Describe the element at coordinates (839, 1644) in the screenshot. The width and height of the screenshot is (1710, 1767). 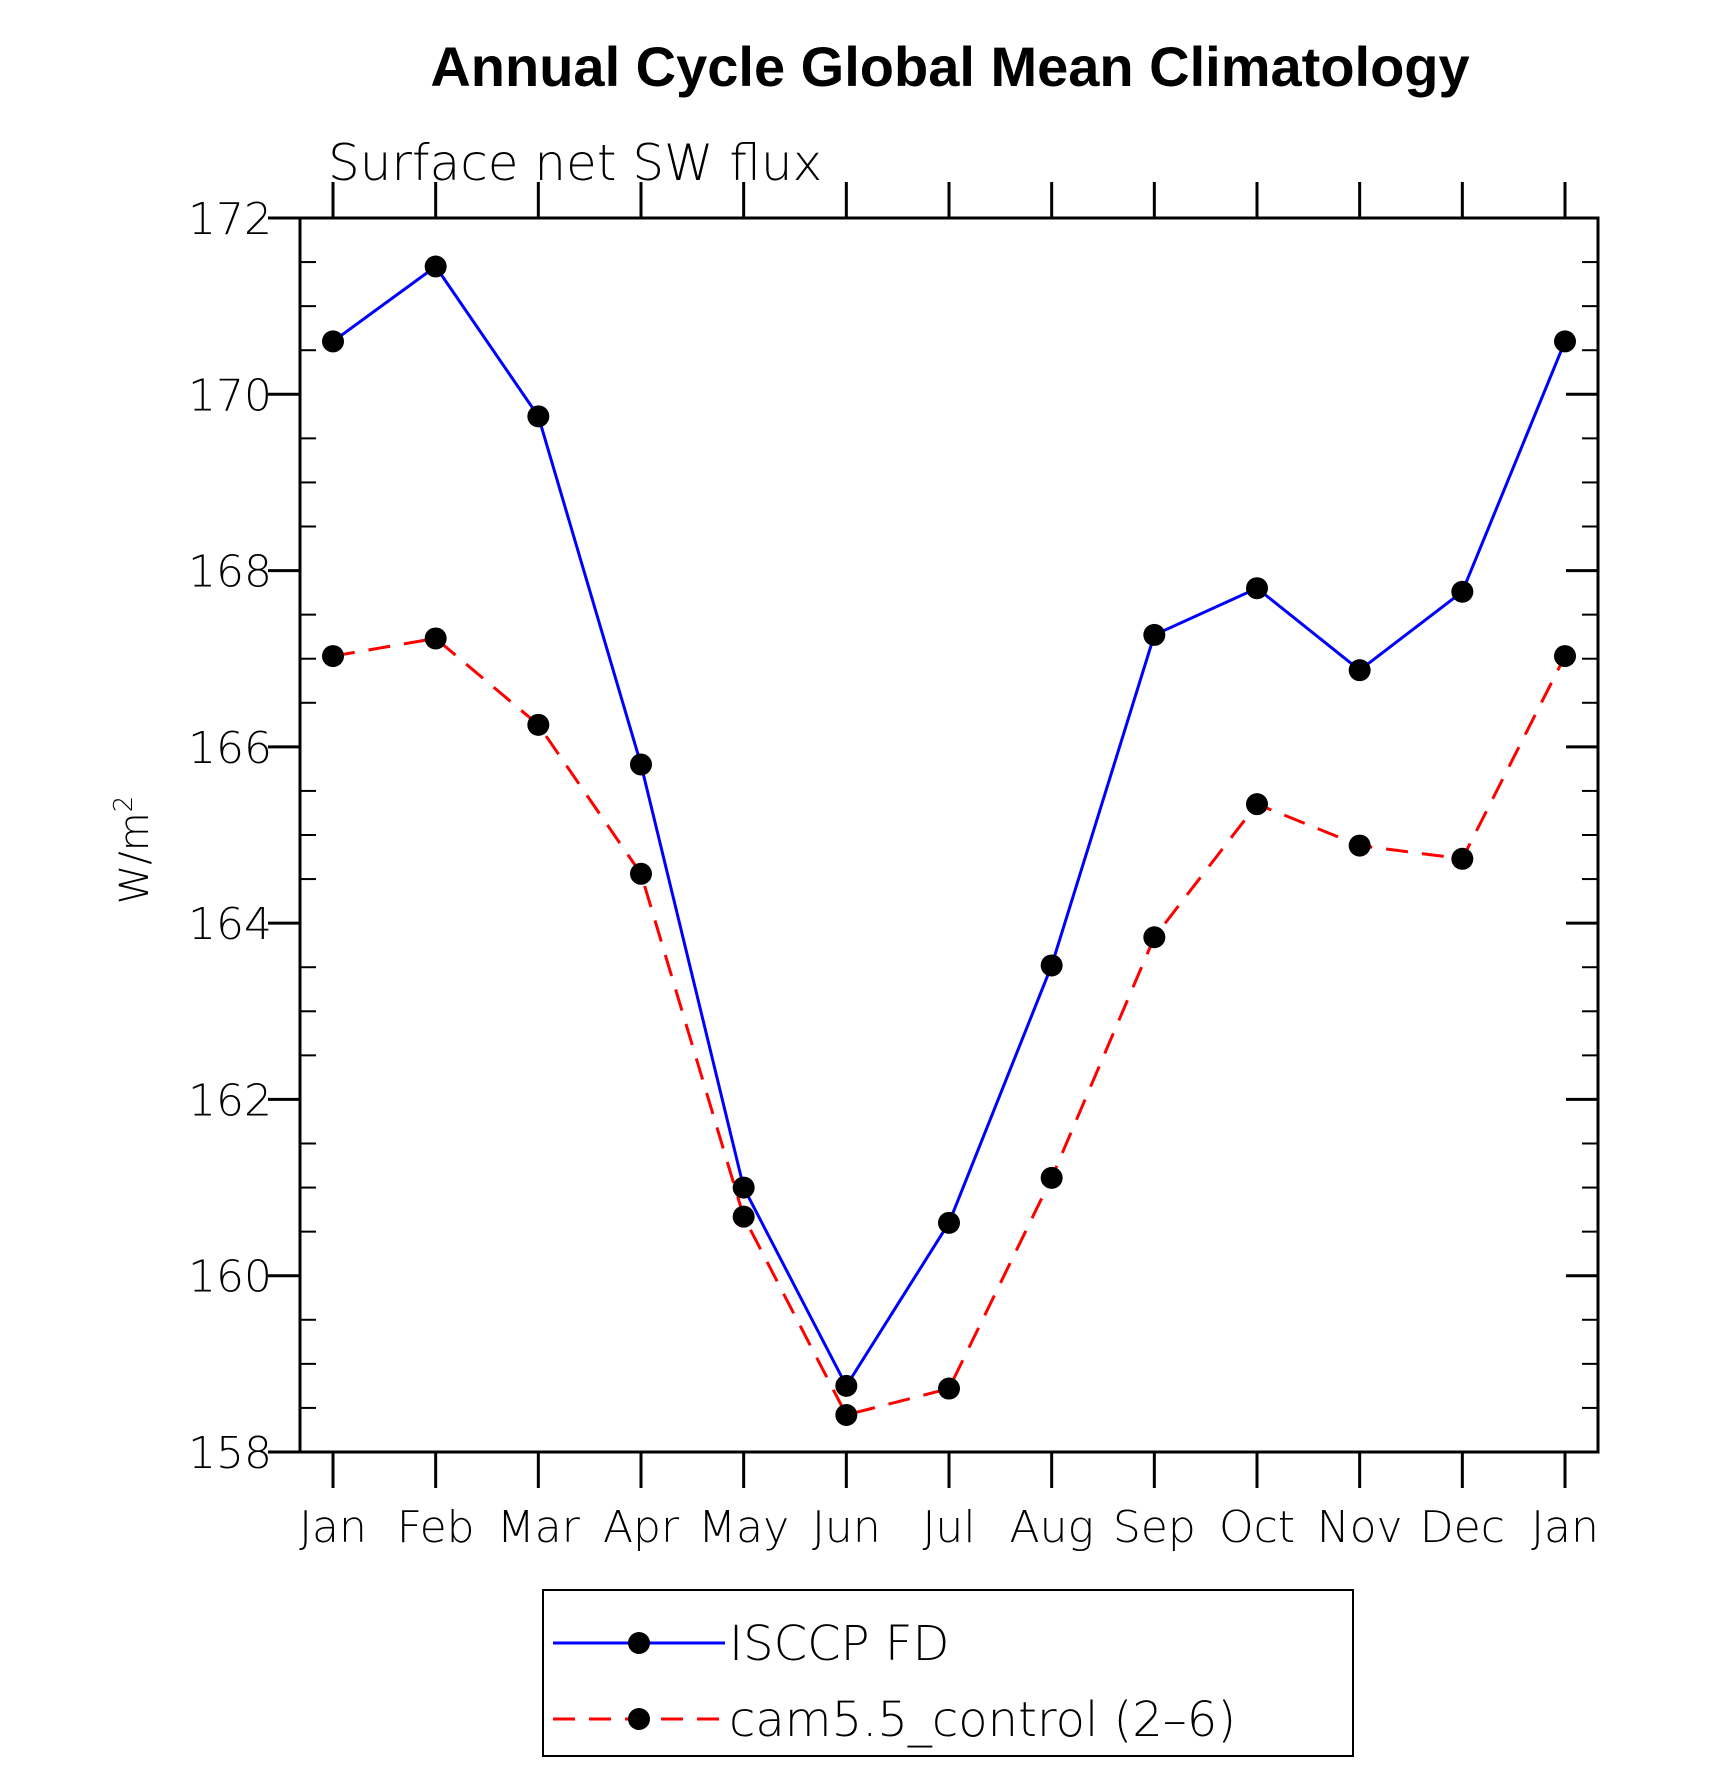
I see `legend-label-0: ISCCP FD` at that location.